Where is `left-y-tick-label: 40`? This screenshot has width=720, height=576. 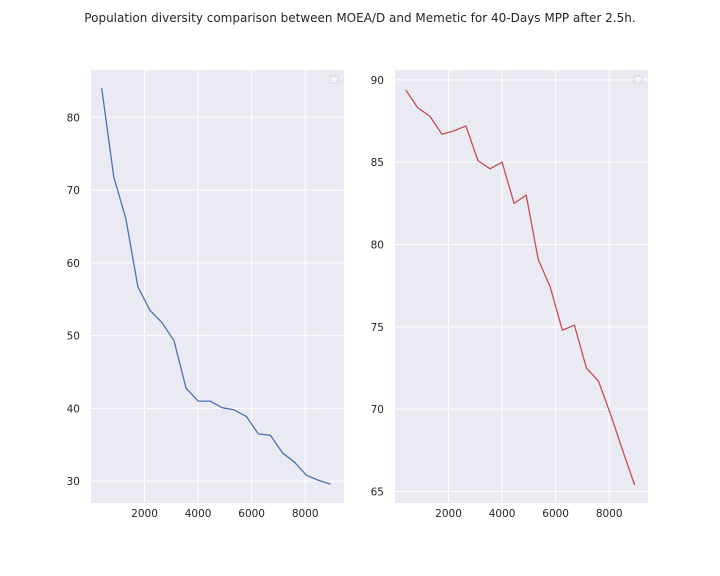 left-y-tick-label: 40 is located at coordinates (73, 409).